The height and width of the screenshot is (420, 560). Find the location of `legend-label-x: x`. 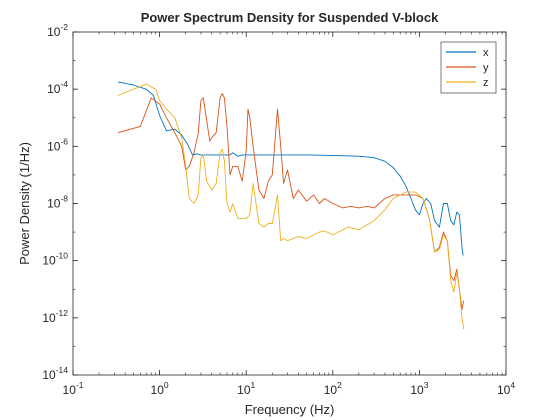

legend-label-x: x is located at coordinates (486, 53).